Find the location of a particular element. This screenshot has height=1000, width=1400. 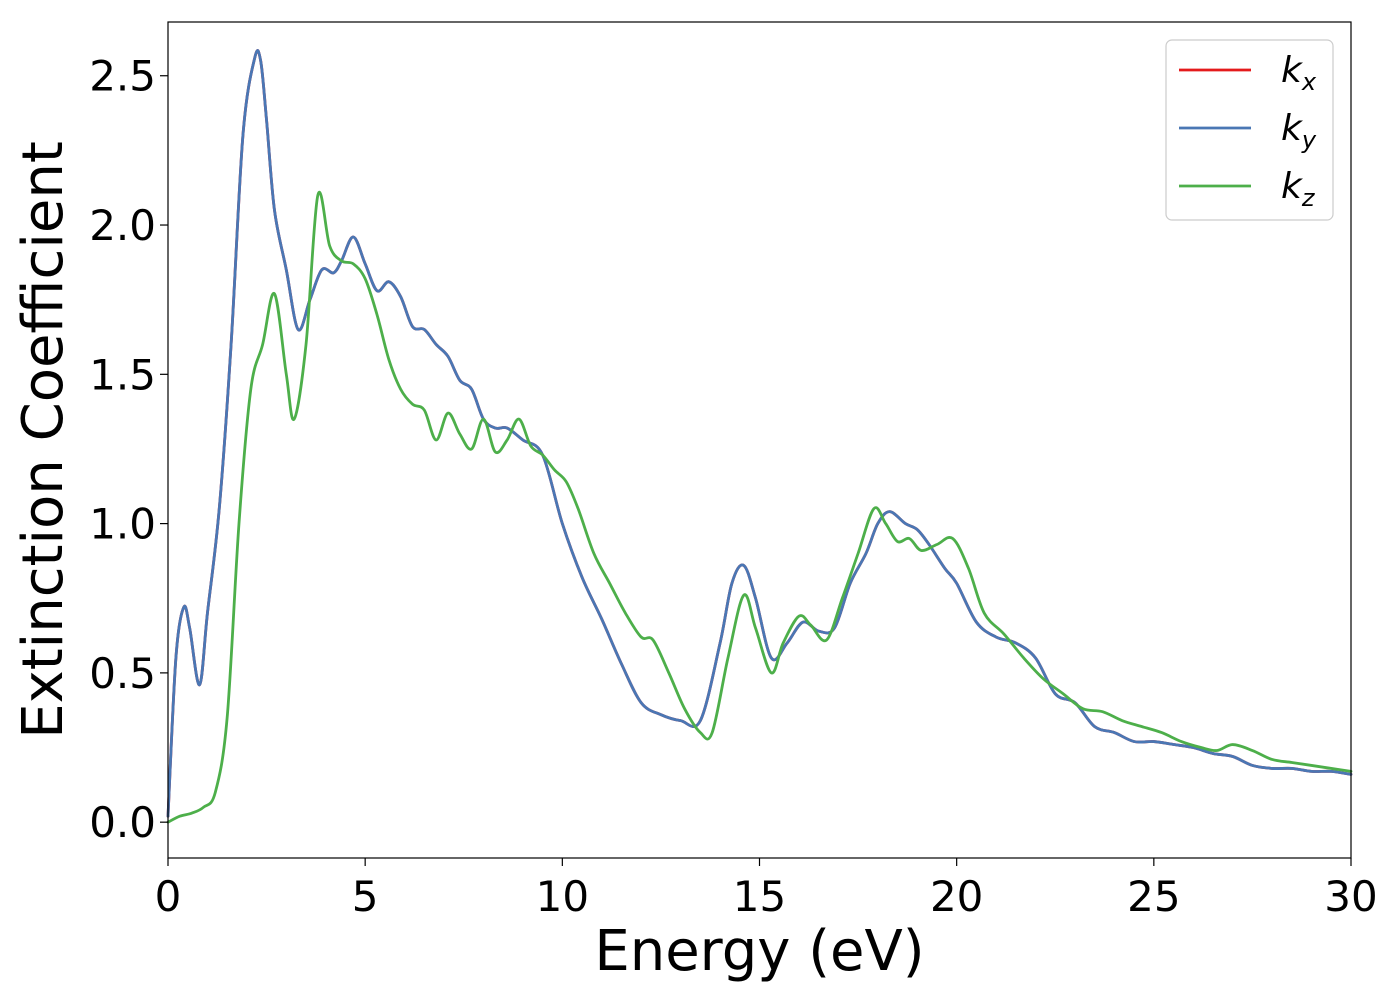

x-axis: 0 5 10 15 20 25 30 is located at coordinates (766, 889).